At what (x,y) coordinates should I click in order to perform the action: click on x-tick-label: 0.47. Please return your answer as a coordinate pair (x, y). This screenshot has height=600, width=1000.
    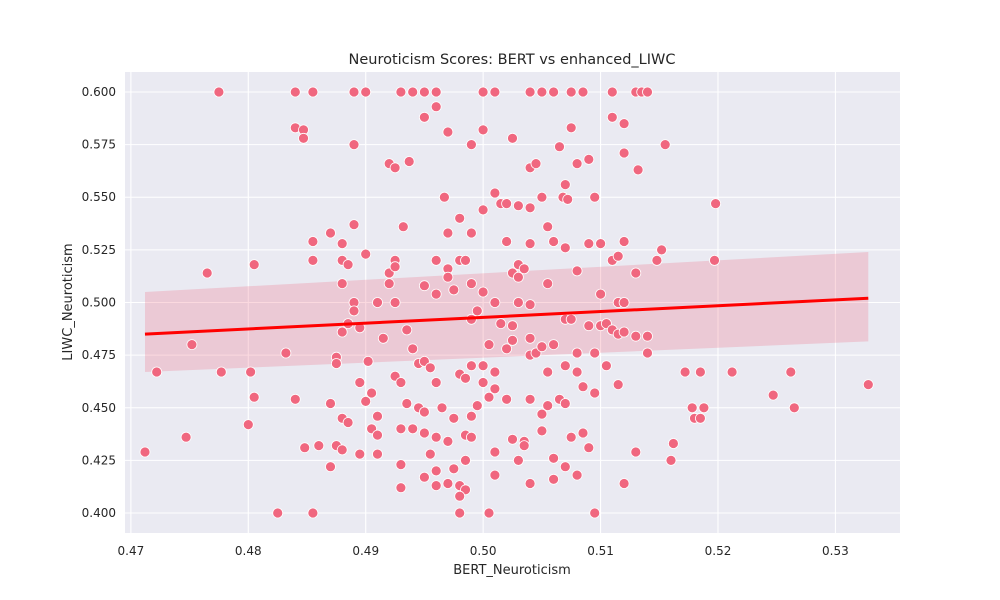
    Looking at the image, I should click on (131, 551).